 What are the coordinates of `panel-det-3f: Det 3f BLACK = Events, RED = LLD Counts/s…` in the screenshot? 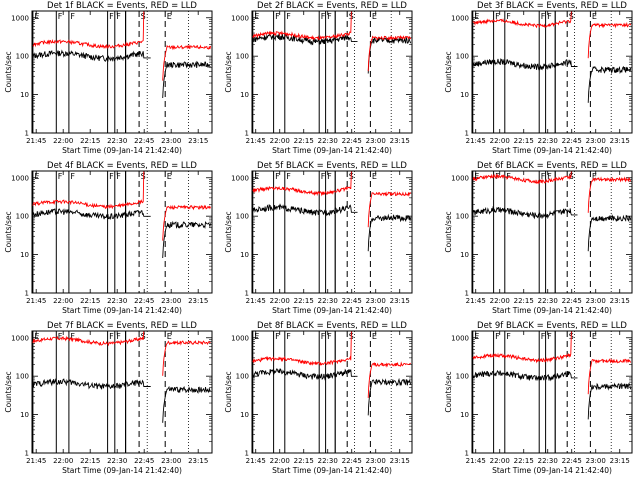 It's located at (538, 78).